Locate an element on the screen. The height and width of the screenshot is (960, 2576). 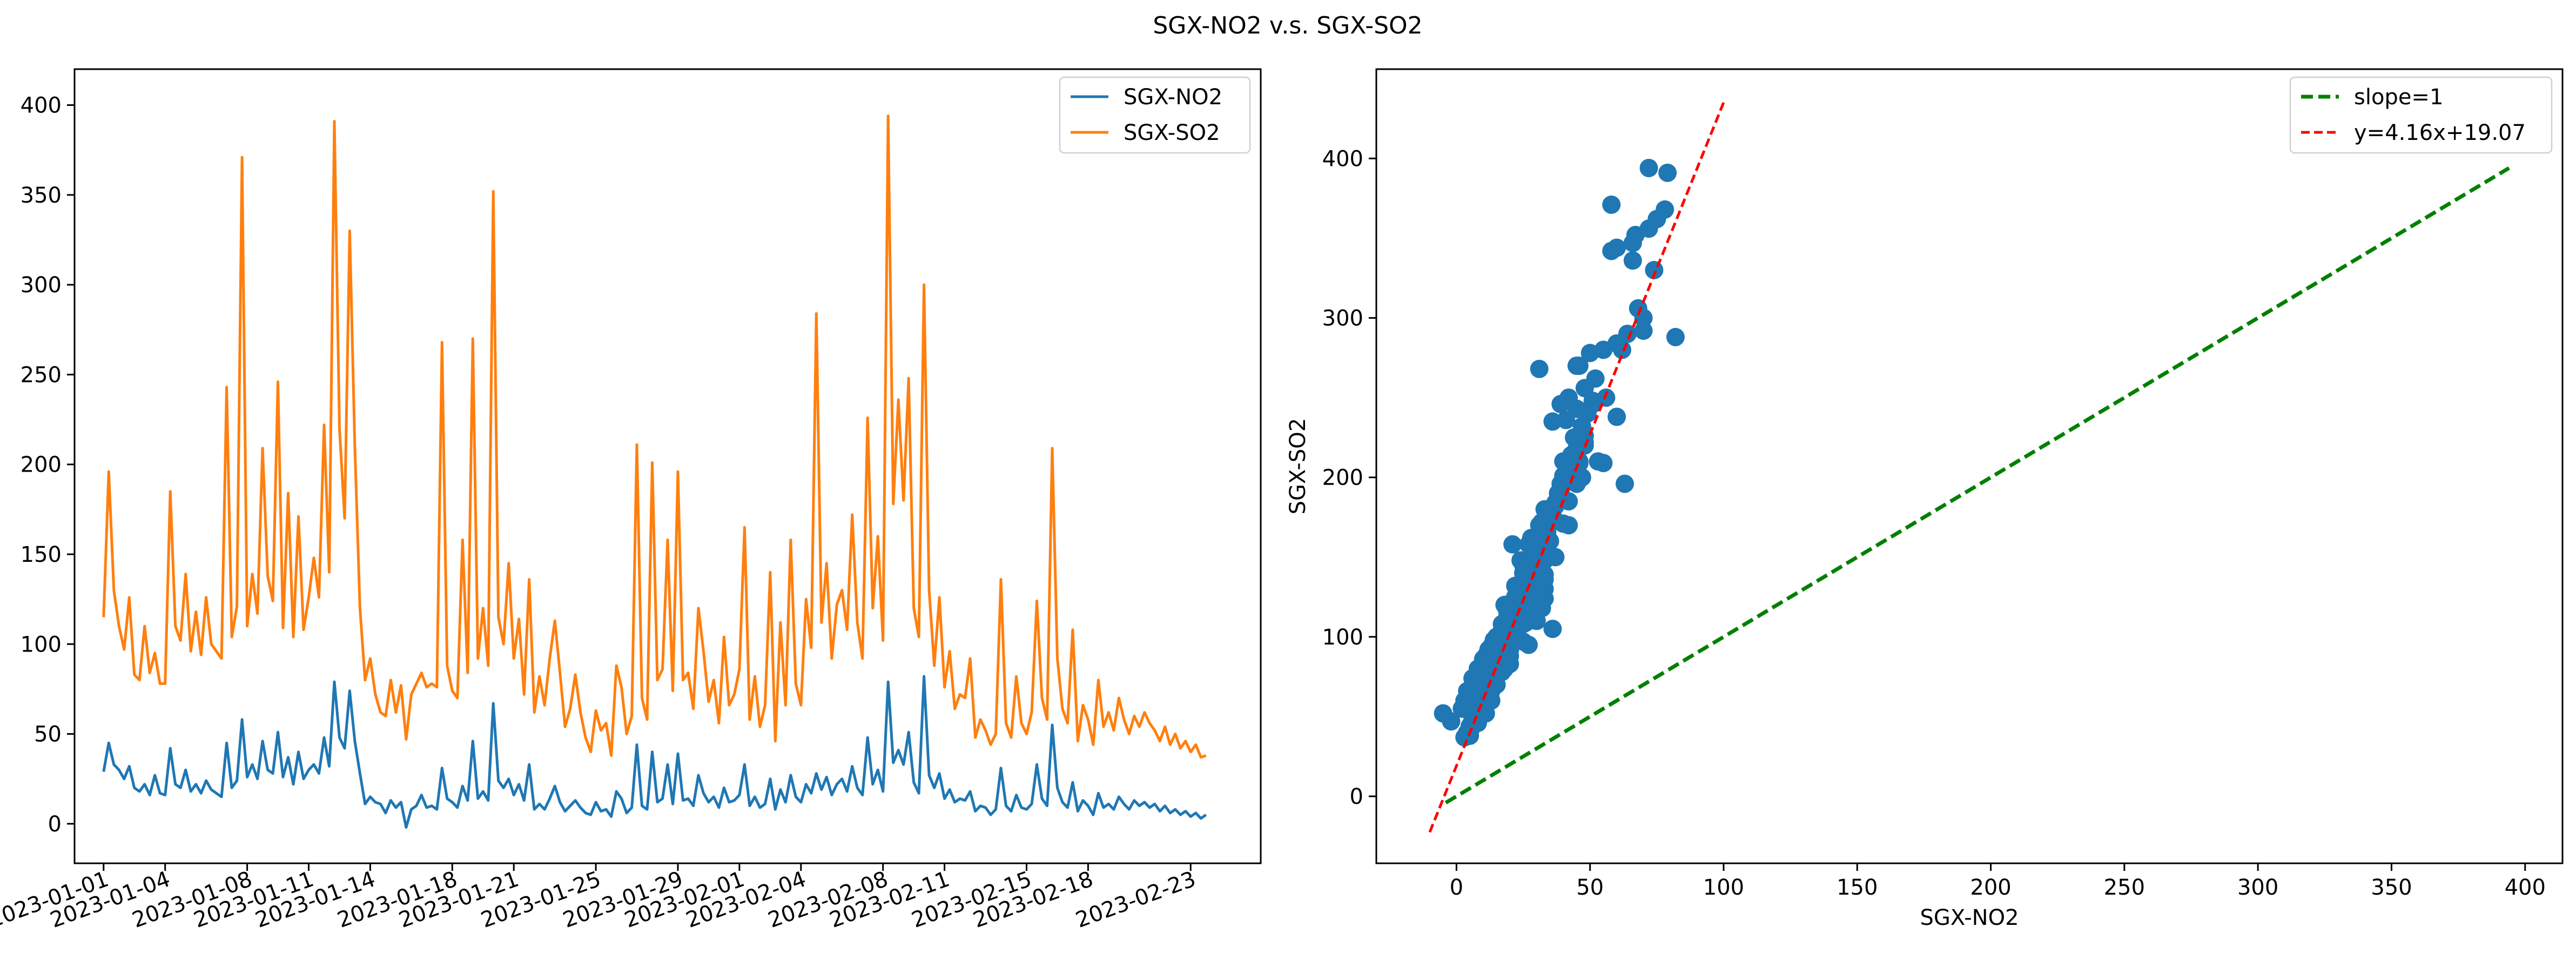
right-legend: slope=1 y=4.16x+19.07 is located at coordinates (2421, 115).